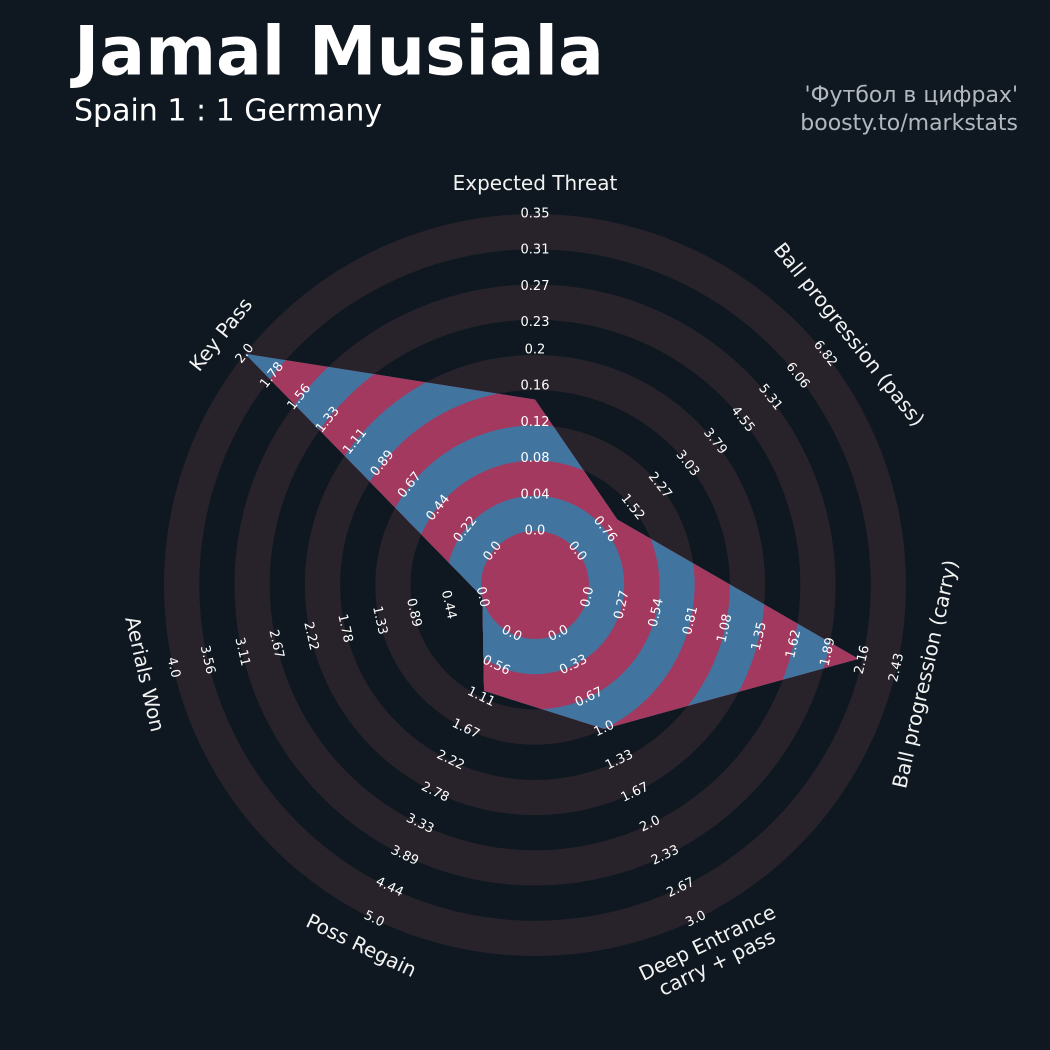  What do you see at coordinates (228, 111) in the screenshot?
I see `chart-subtitle: Spain 1 : 1 Germany` at bounding box center [228, 111].